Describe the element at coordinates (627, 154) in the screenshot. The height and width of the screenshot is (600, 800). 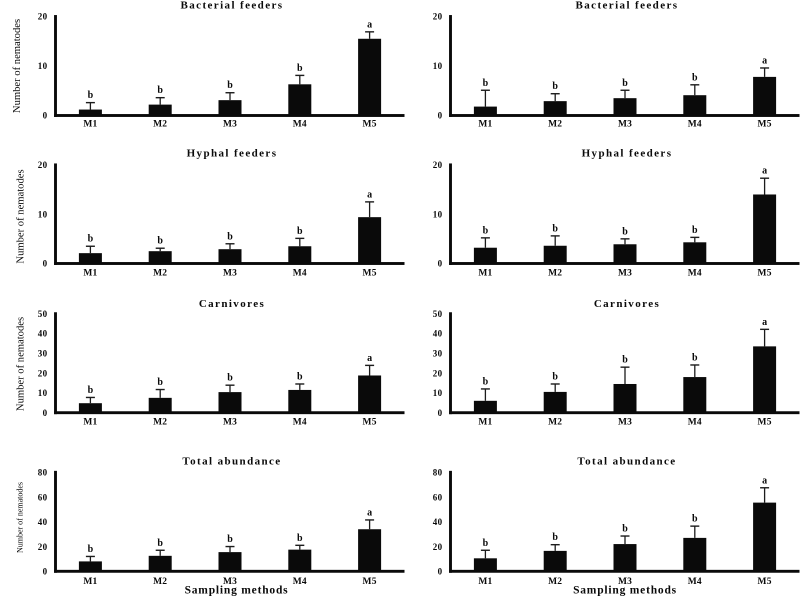
I see `svg-text: Hyphal feeders` at that location.